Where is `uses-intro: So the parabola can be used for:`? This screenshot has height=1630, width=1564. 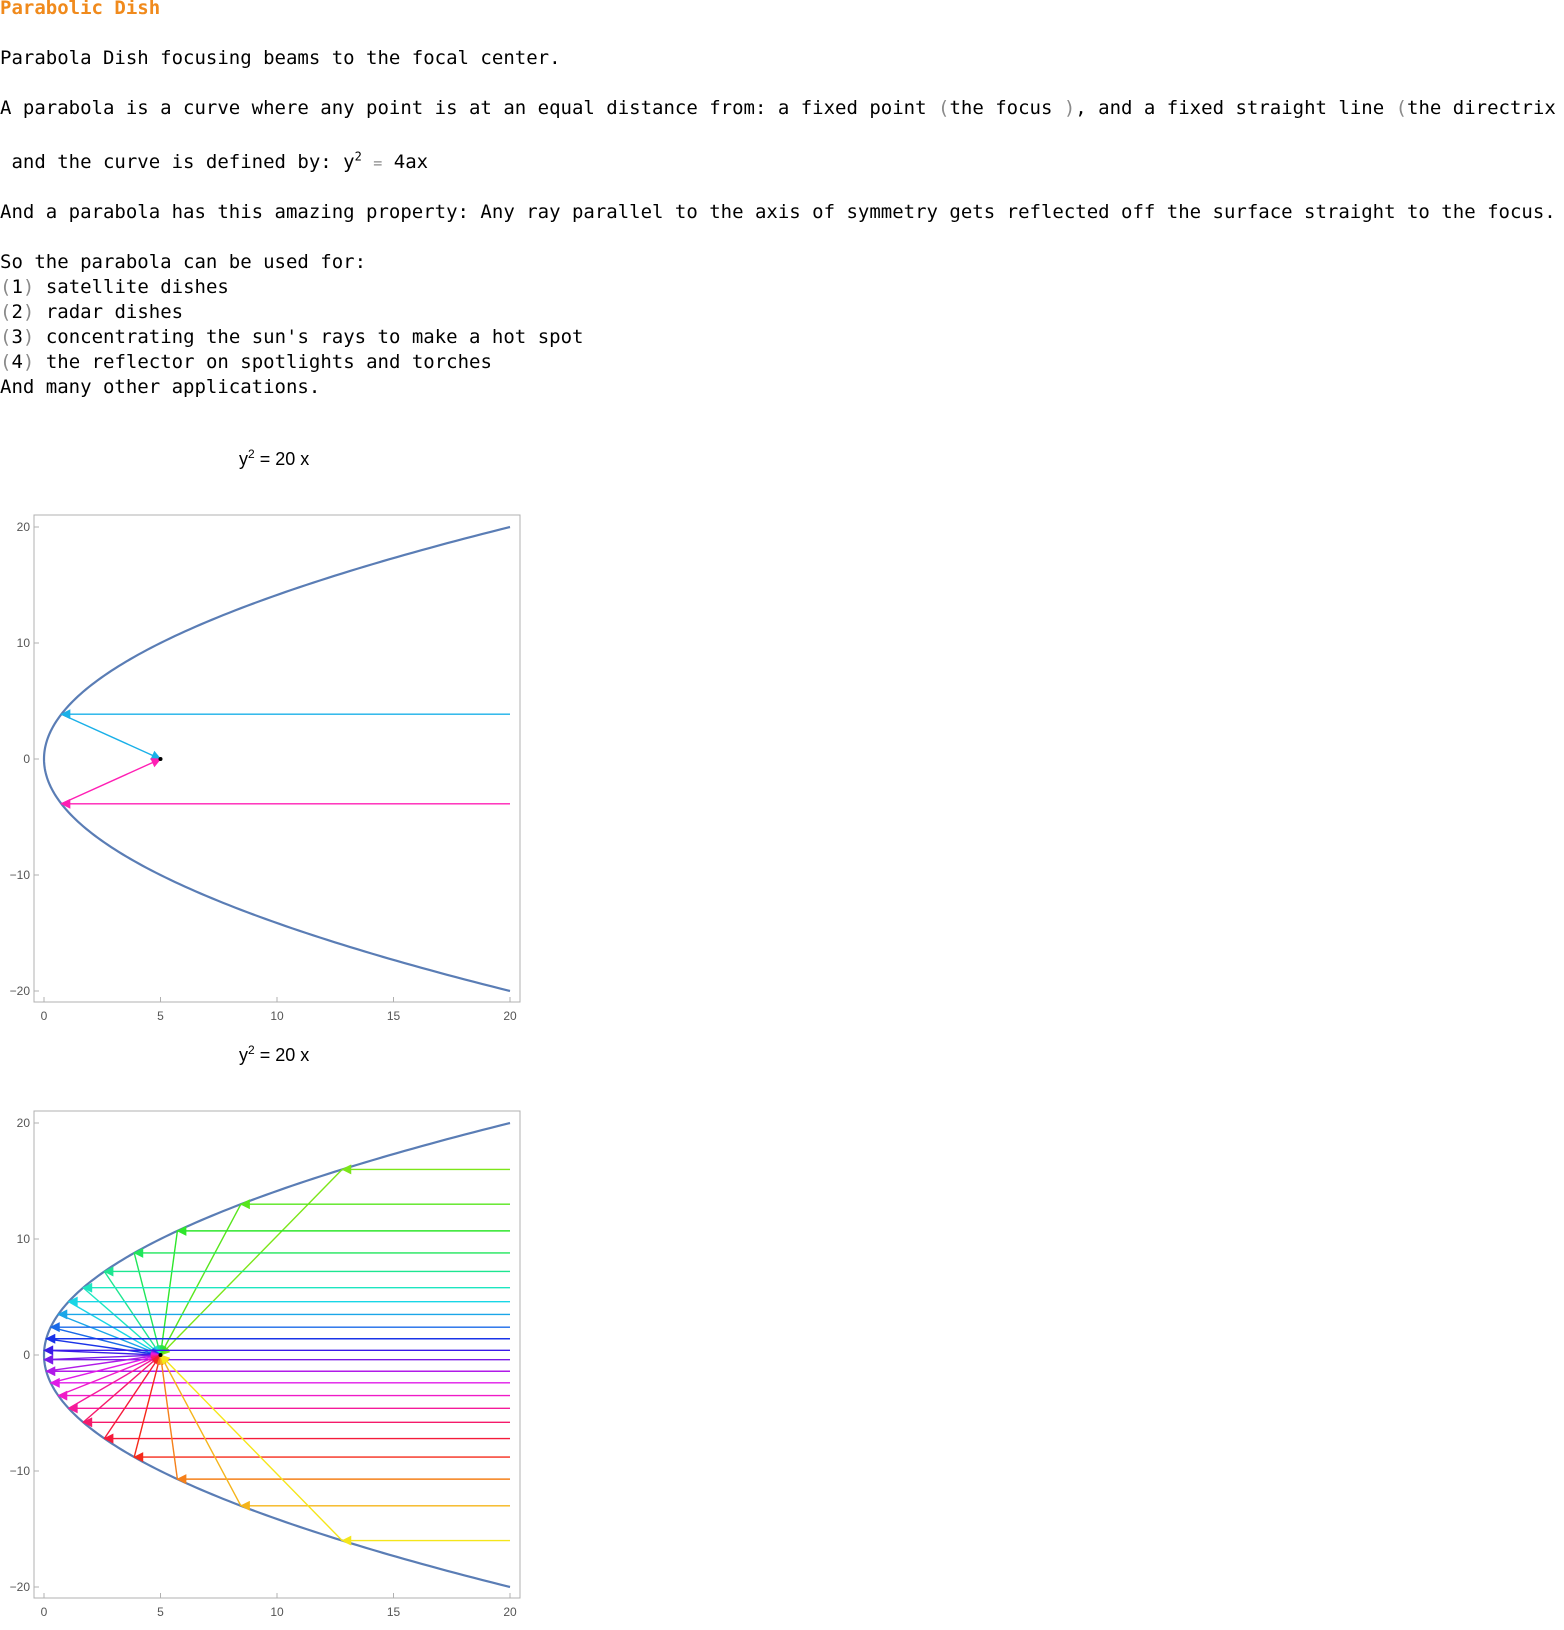
uses-intro: So the parabola can be used for: is located at coordinates (183, 262).